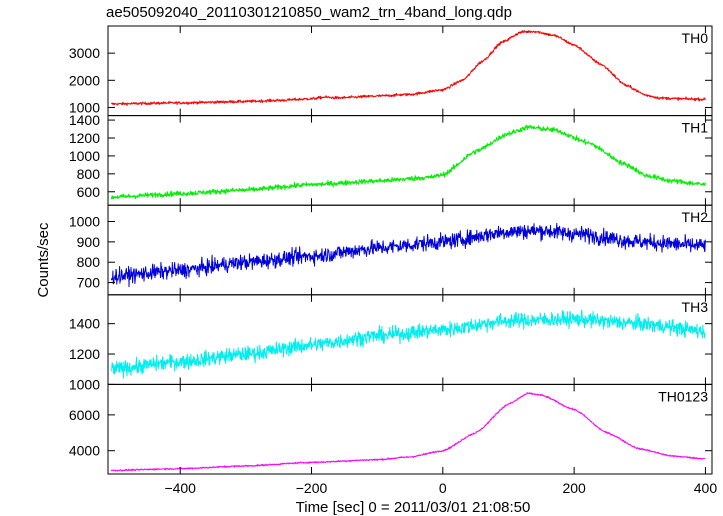 The width and height of the screenshot is (723, 516). I want to click on panel-label-th3: TH3, so click(695, 307).